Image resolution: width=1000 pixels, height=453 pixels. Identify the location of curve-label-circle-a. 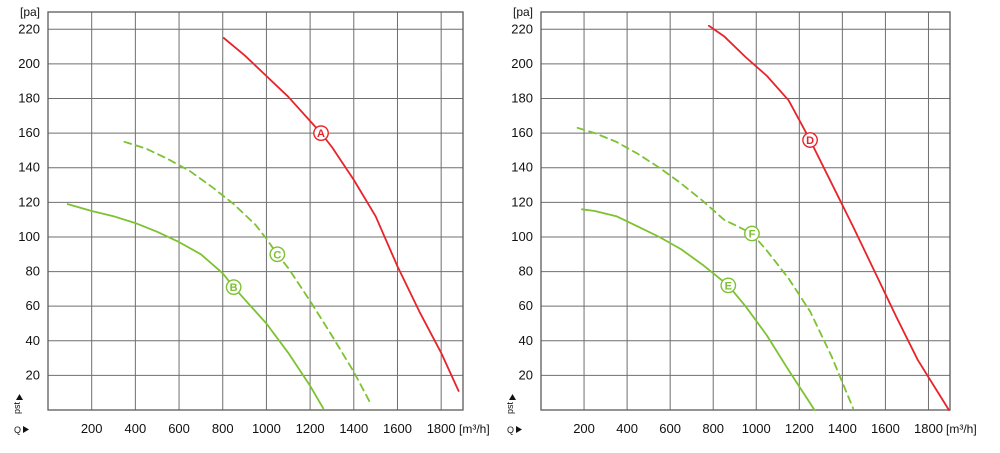
(321, 133).